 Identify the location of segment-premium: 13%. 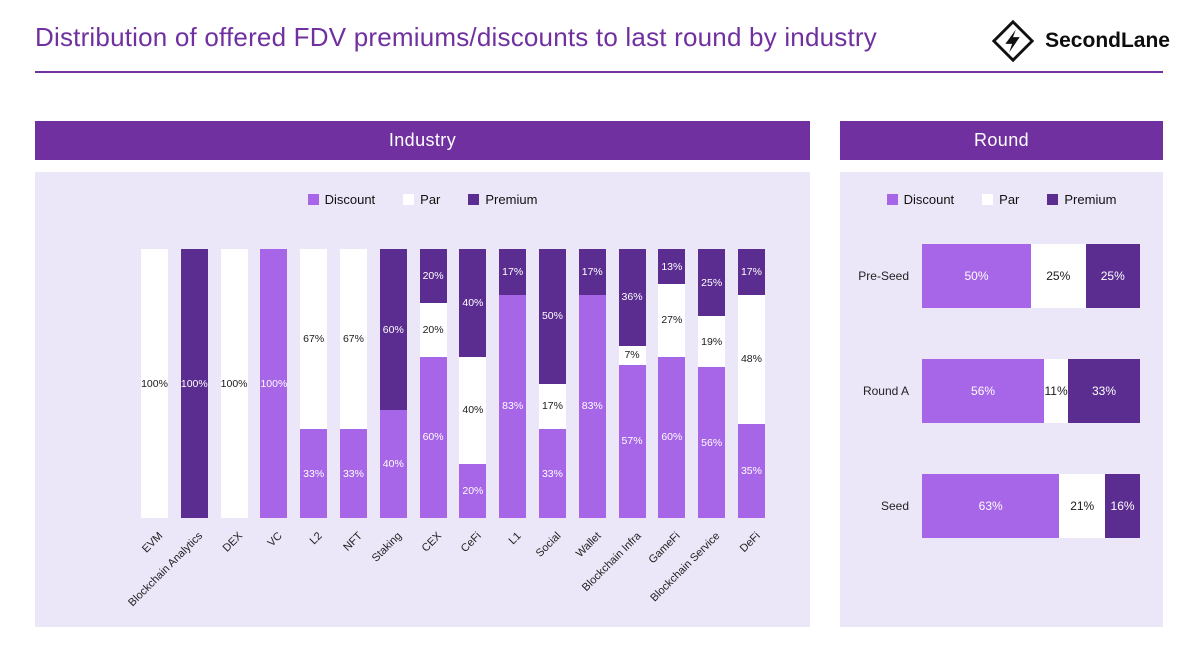
(672, 266).